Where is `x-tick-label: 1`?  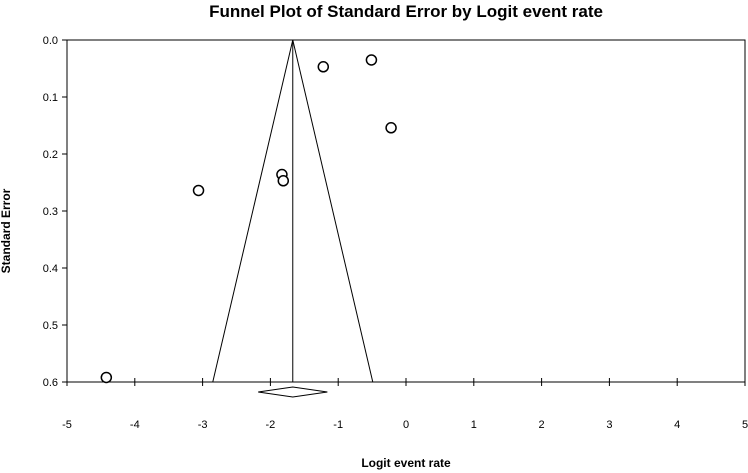 x-tick-label: 1 is located at coordinates (474, 425).